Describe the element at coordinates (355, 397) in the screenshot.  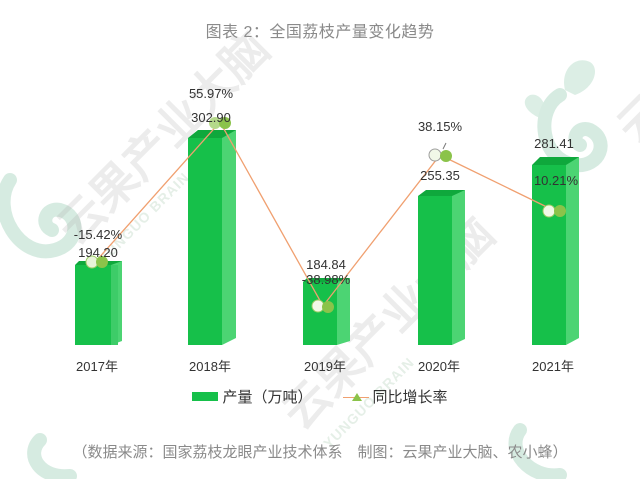
I see `line-marker-swatch-icon` at that location.